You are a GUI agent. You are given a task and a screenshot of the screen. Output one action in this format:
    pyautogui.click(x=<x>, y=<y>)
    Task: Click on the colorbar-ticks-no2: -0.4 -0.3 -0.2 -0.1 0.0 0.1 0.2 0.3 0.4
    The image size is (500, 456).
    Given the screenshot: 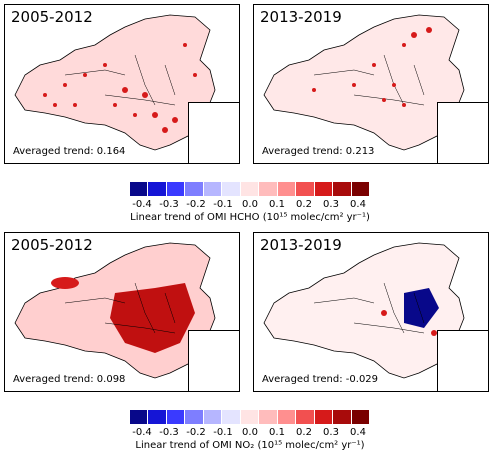 What is the action you would take?
    pyautogui.click(x=250, y=433)
    